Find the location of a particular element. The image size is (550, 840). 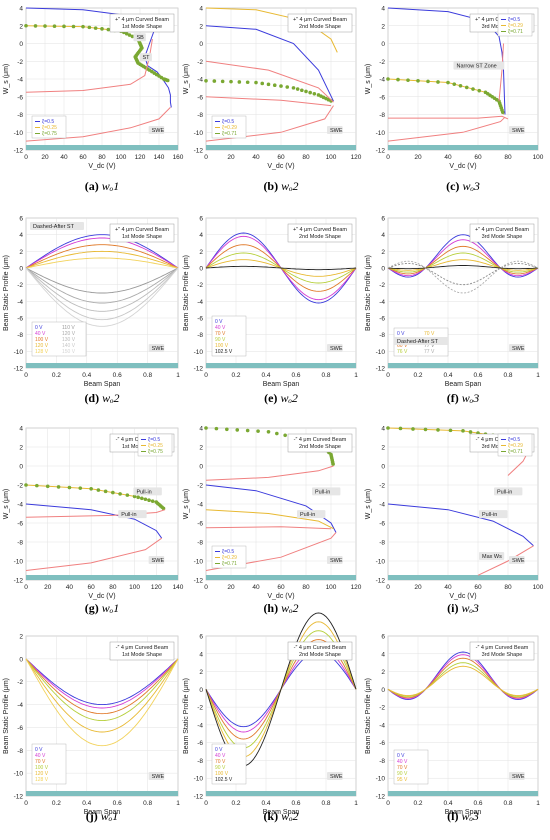

caption-letter: (g) is located at coordinates (93, 608).